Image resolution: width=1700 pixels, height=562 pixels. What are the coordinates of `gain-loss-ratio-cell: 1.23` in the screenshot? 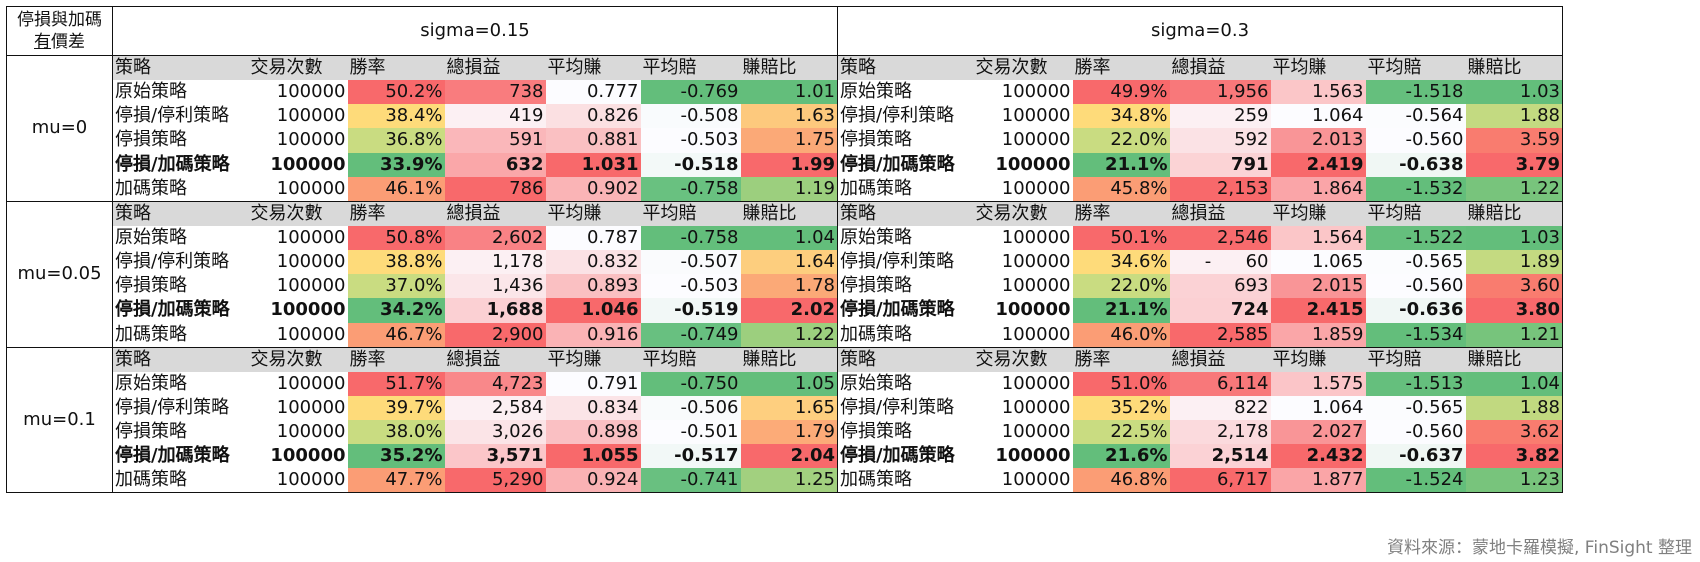 It's located at (1514, 481).